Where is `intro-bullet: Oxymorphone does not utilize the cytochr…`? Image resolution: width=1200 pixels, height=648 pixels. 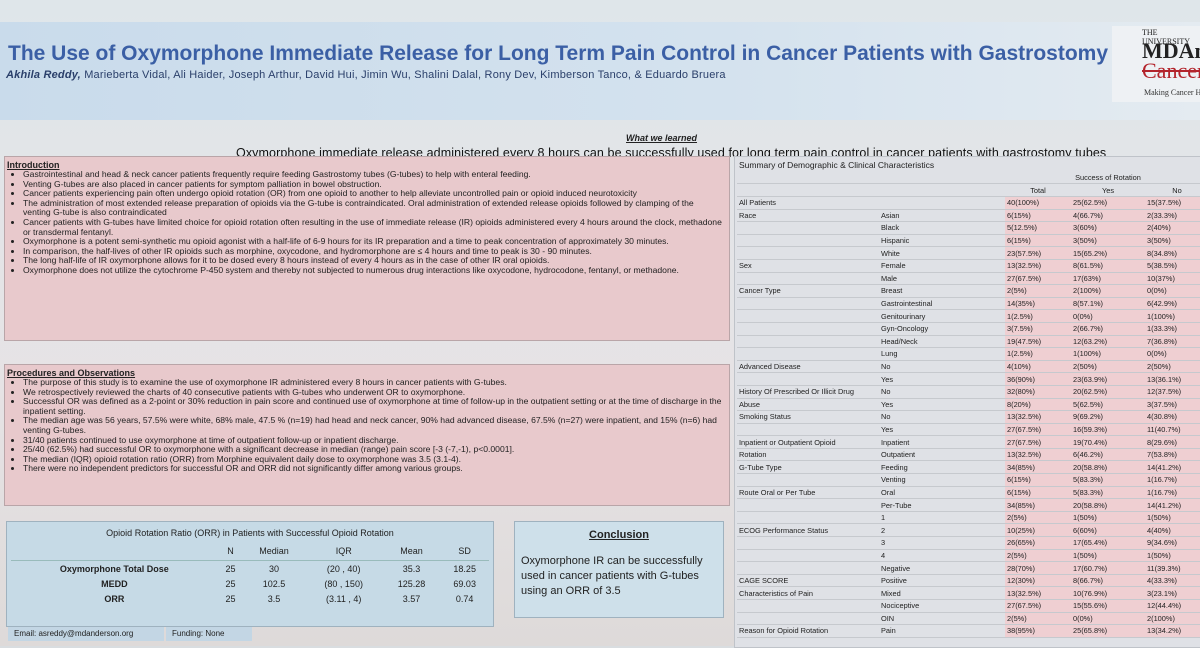 intro-bullet: Oxymorphone does not utilize the cytochr… is located at coordinates (373, 270).